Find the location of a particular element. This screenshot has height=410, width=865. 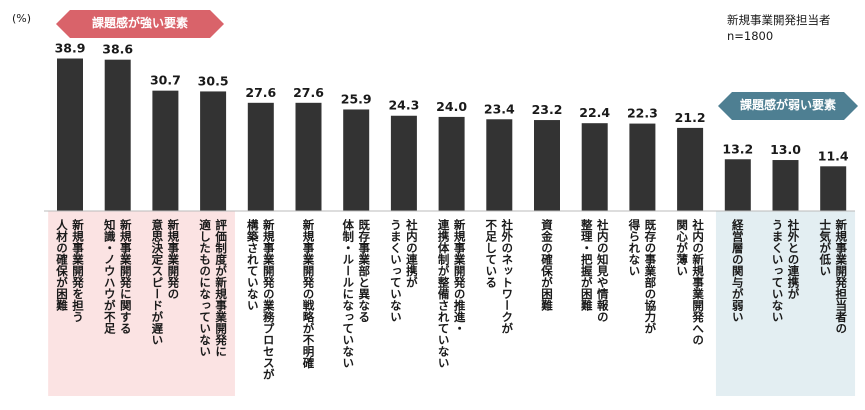

category-label-line: 意思決定スピードが遅い is located at coordinates (157, 281).